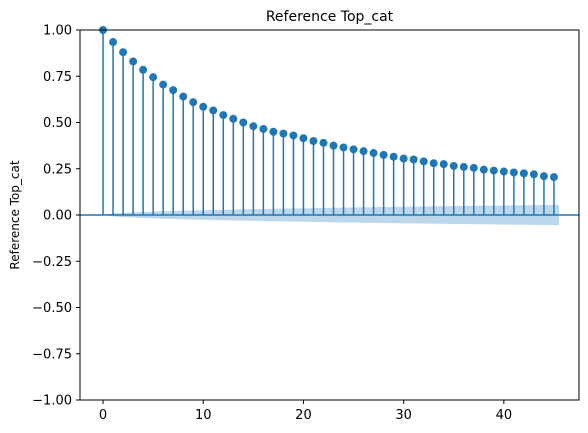  Describe the element at coordinates (57, 77) in the screenshot. I see `y-tick-label: 0.75` at that location.